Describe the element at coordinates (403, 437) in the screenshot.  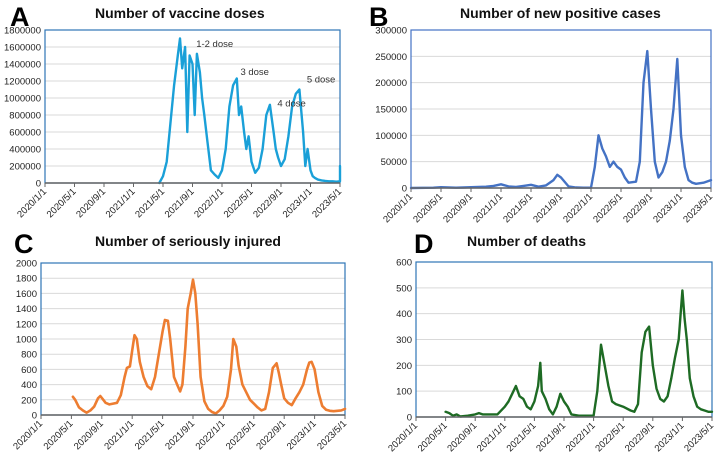
I see `x-tick-label: 2020/1/1` at that location.